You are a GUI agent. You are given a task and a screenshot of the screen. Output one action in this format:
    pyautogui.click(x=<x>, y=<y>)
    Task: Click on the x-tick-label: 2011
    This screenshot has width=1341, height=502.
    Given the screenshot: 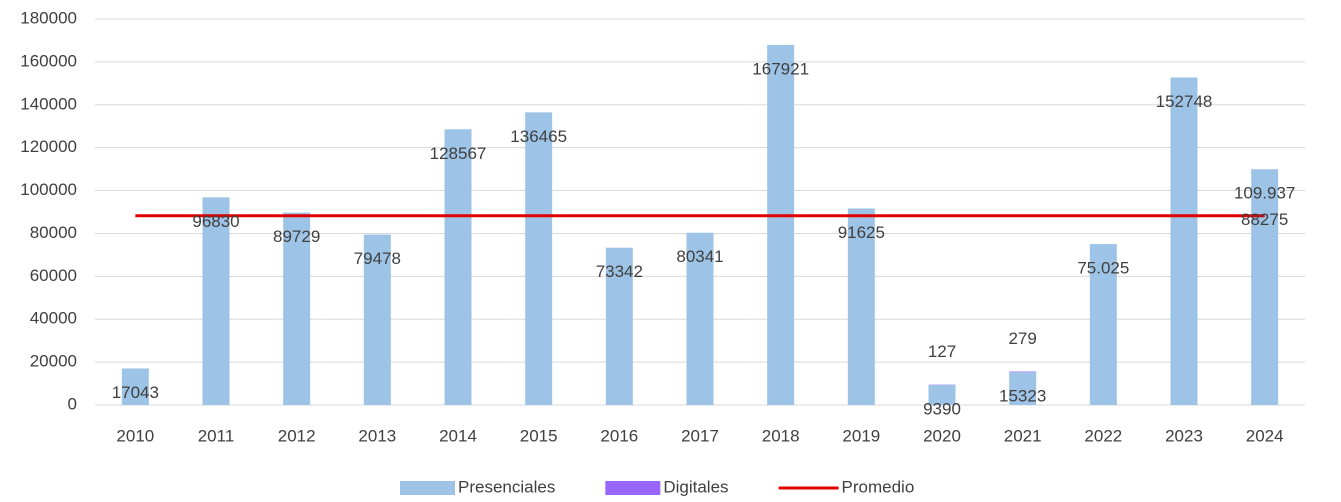 What is the action you would take?
    pyautogui.click(x=216, y=435)
    